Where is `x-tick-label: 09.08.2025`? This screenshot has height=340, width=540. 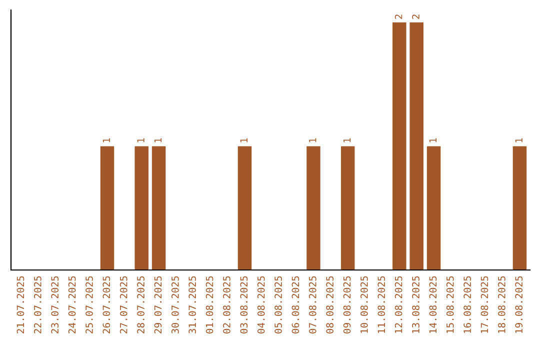 x-tick-label: 09.08.2025 is located at coordinates (347, 305).